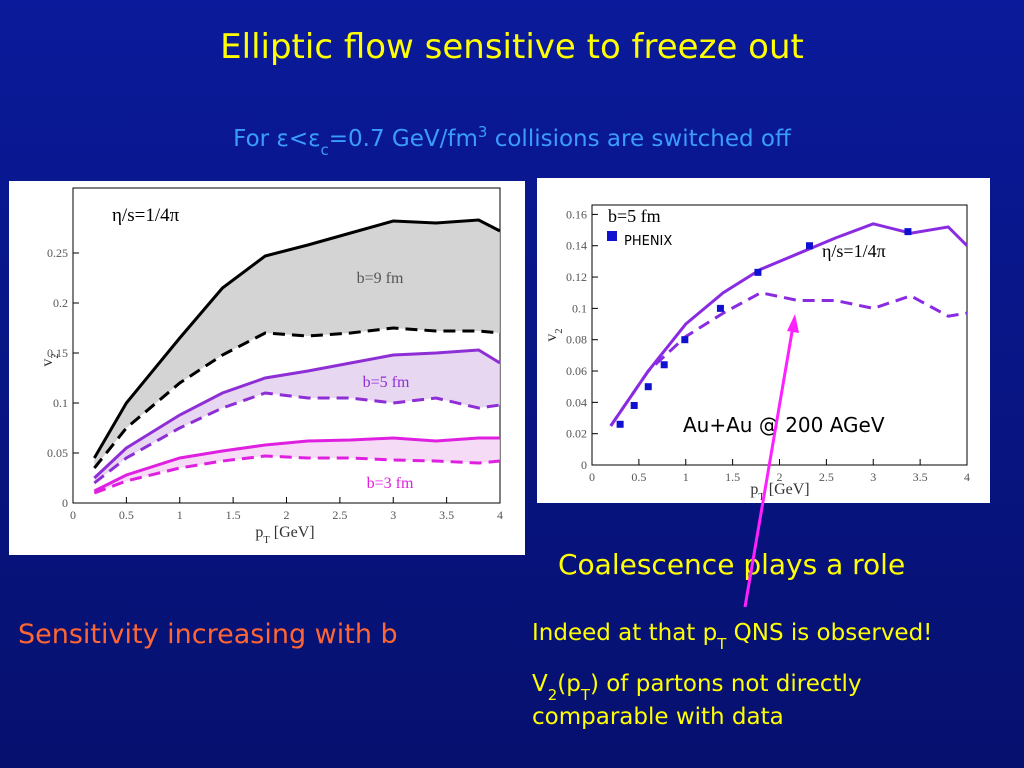  I want to click on legend-label: PHENIX, so click(648, 241).